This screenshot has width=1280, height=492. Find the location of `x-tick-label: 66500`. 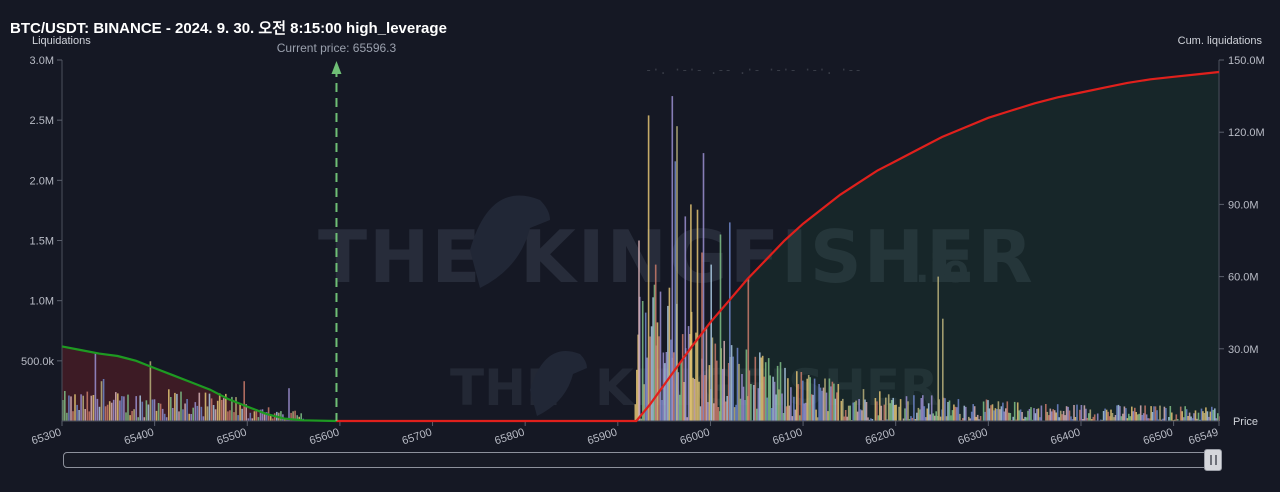

x-tick-label: 66500 is located at coordinates (1158, 436).